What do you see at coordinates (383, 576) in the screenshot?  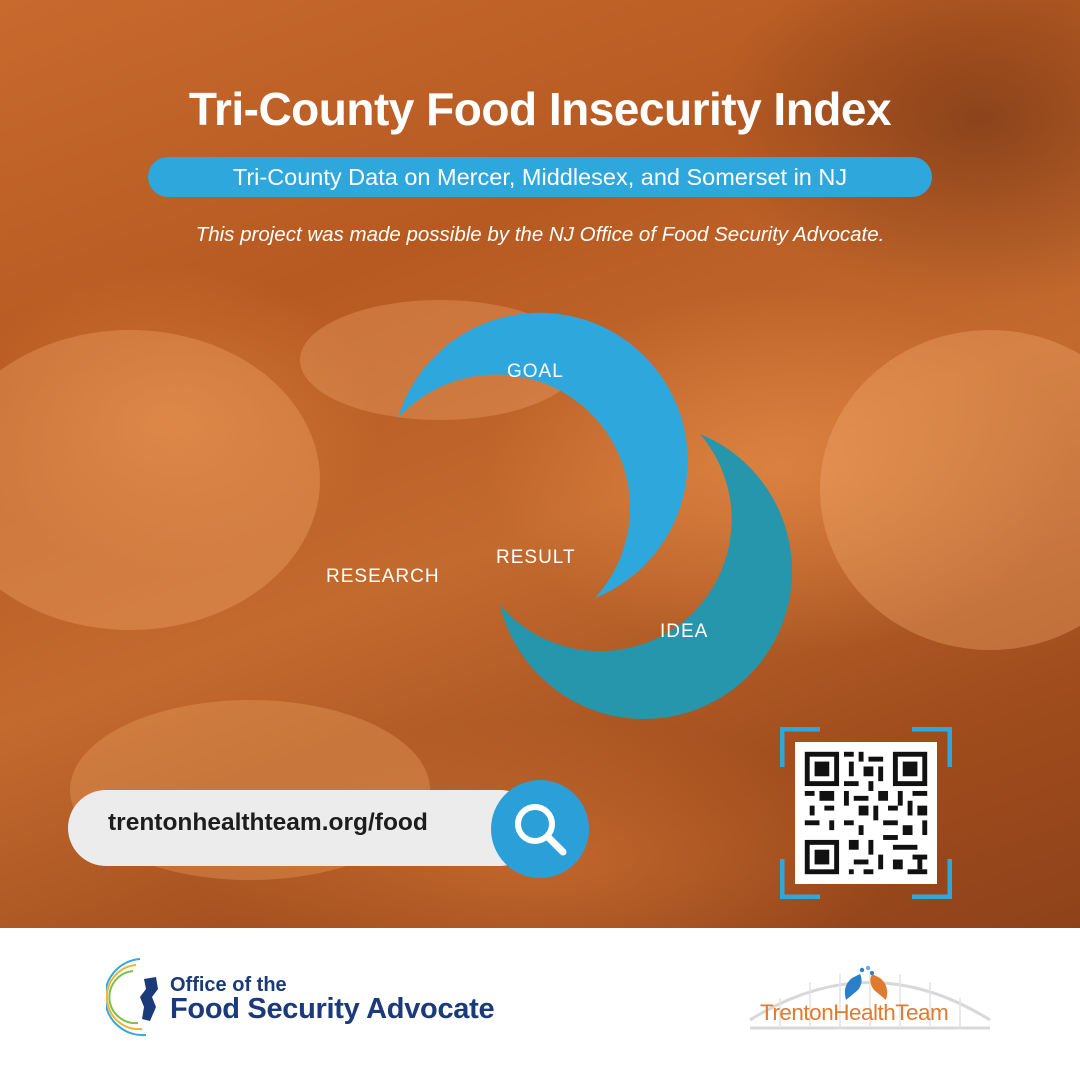 I see `research-label: RESEARCH` at bounding box center [383, 576].